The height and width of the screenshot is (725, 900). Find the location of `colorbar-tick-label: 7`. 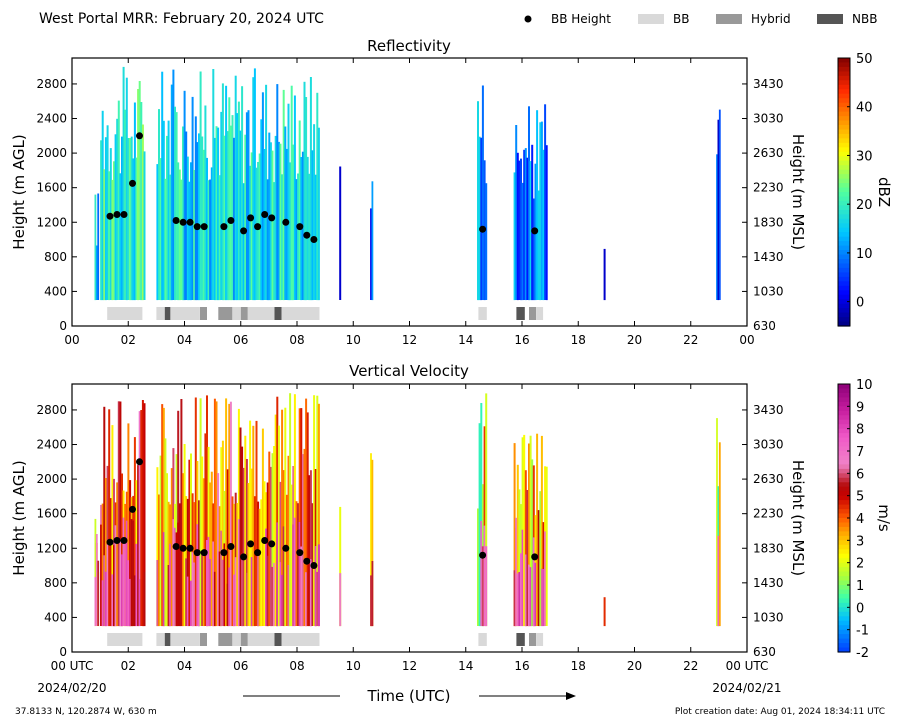

colorbar-tick-label: 7 is located at coordinates (860, 452).